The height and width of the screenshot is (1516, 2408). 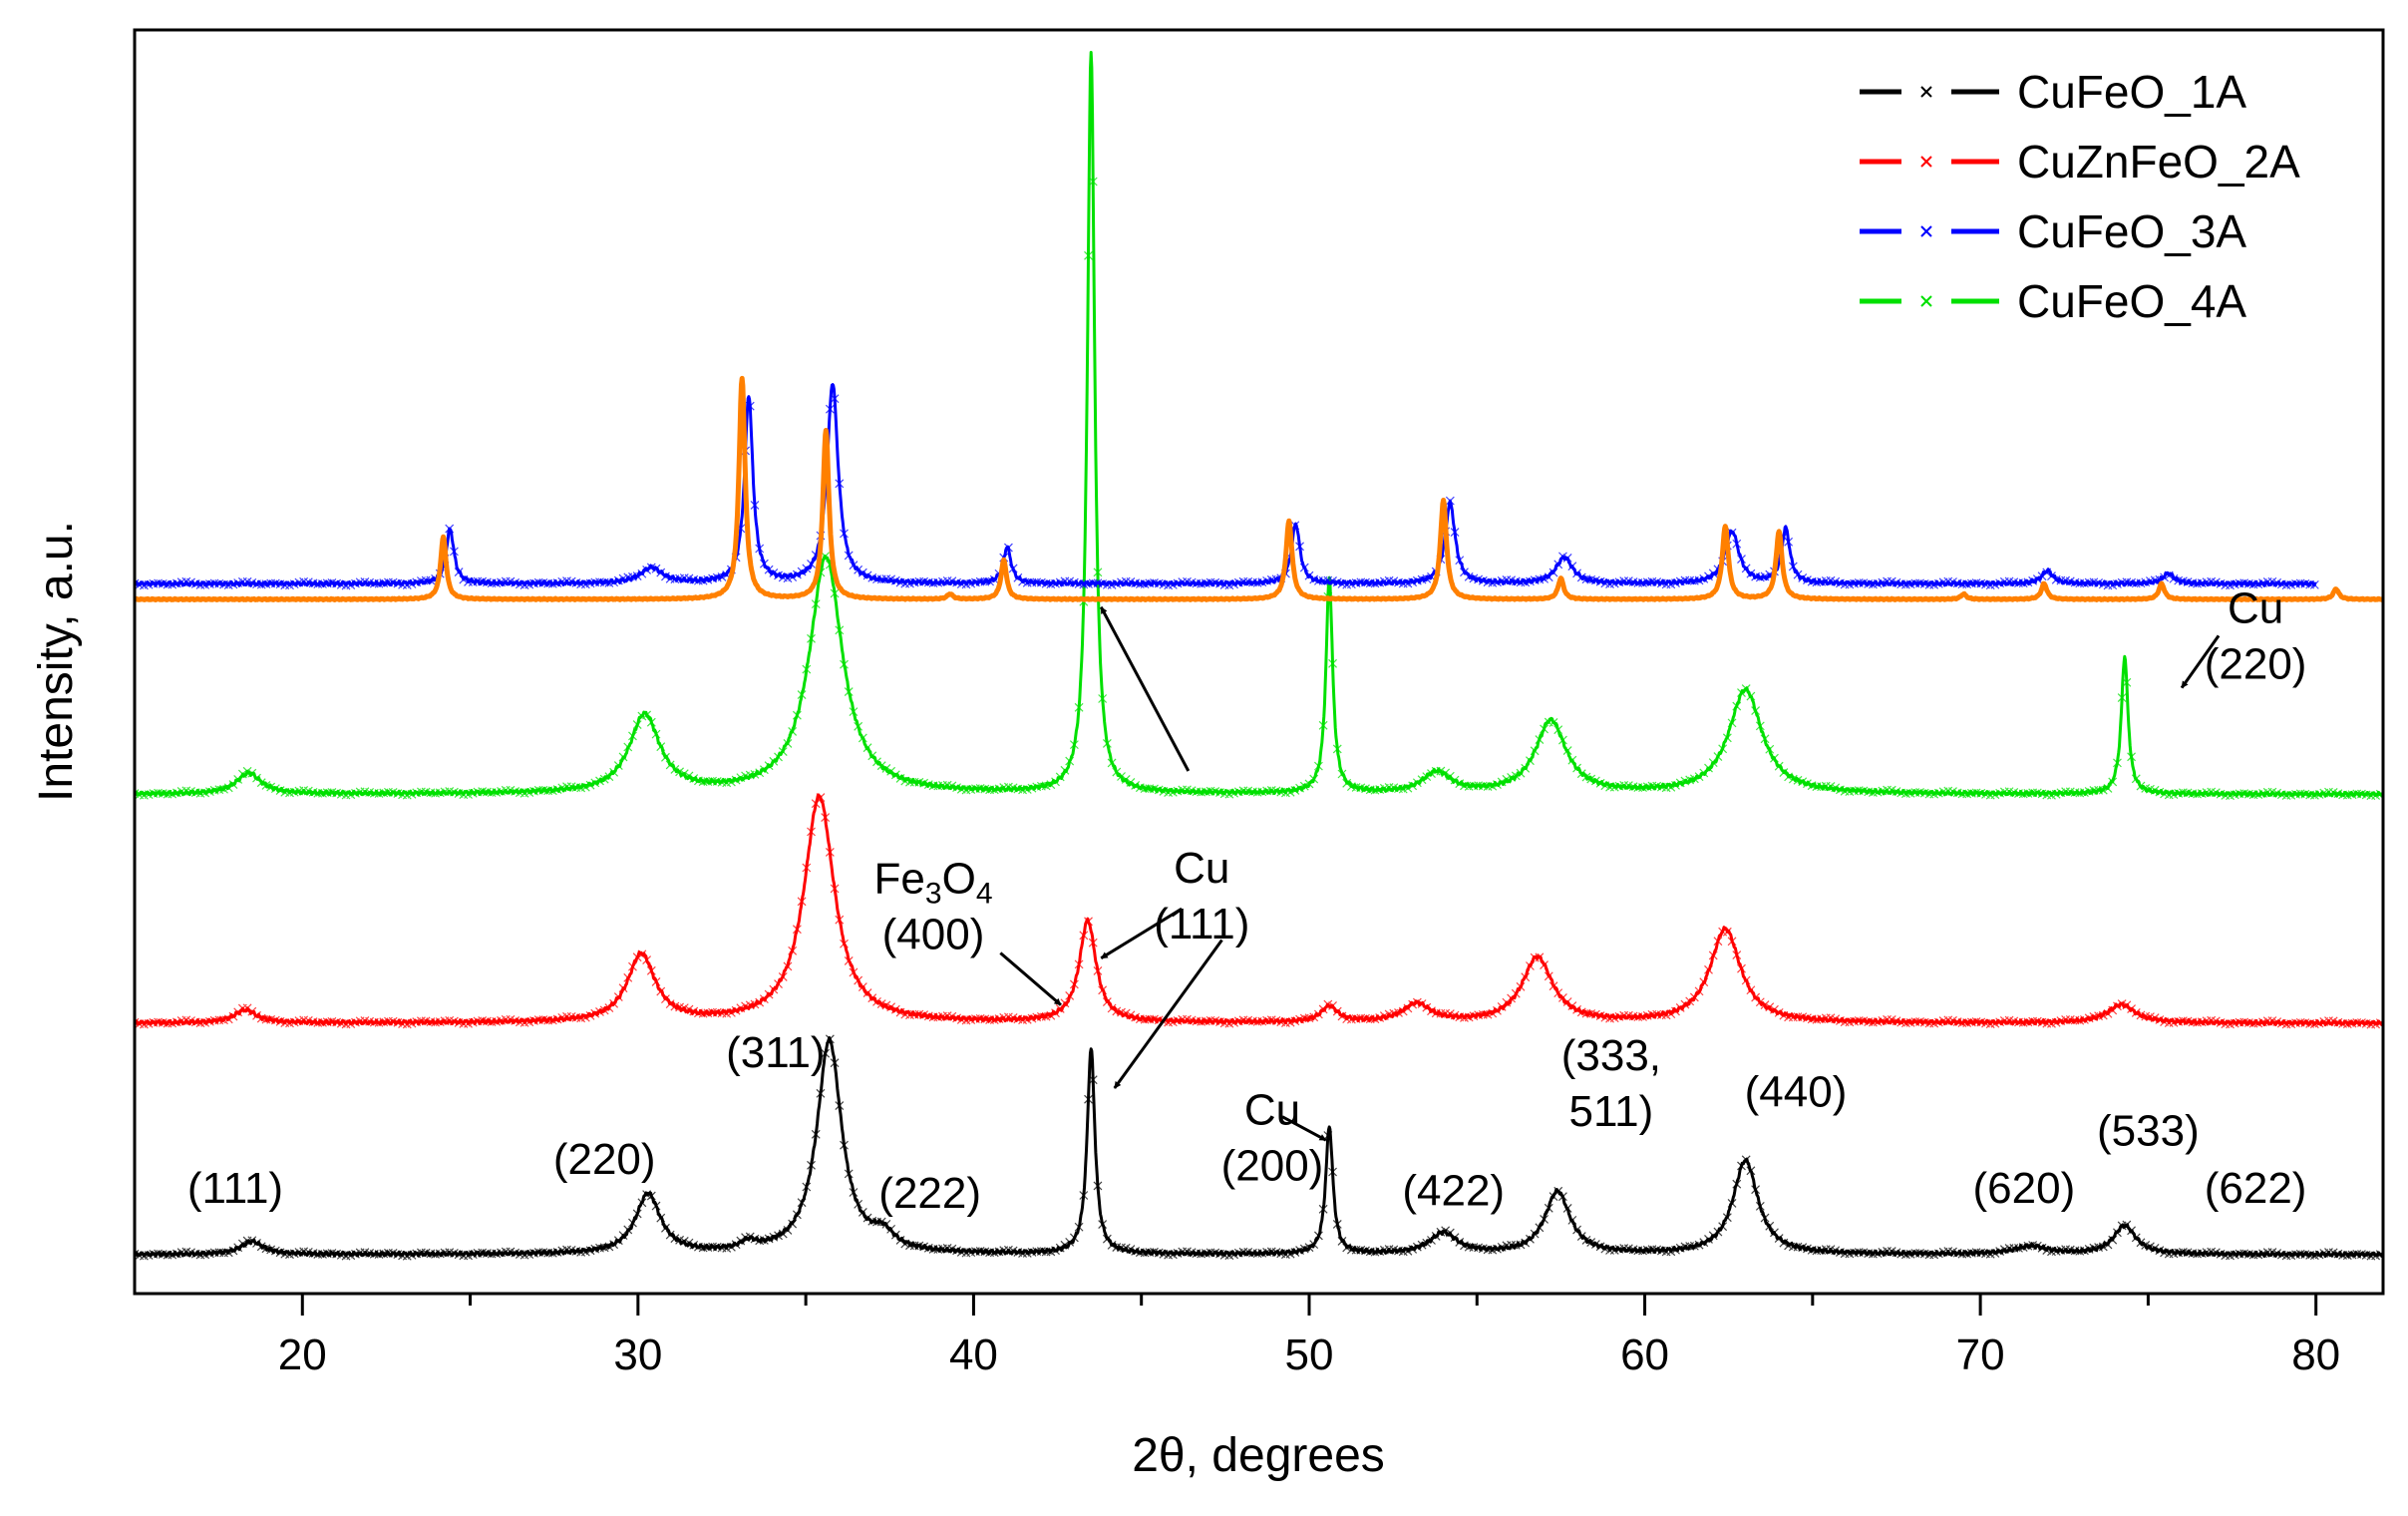 I want to click on series-markers-cufeo-3a, so click(x=1227, y=492).